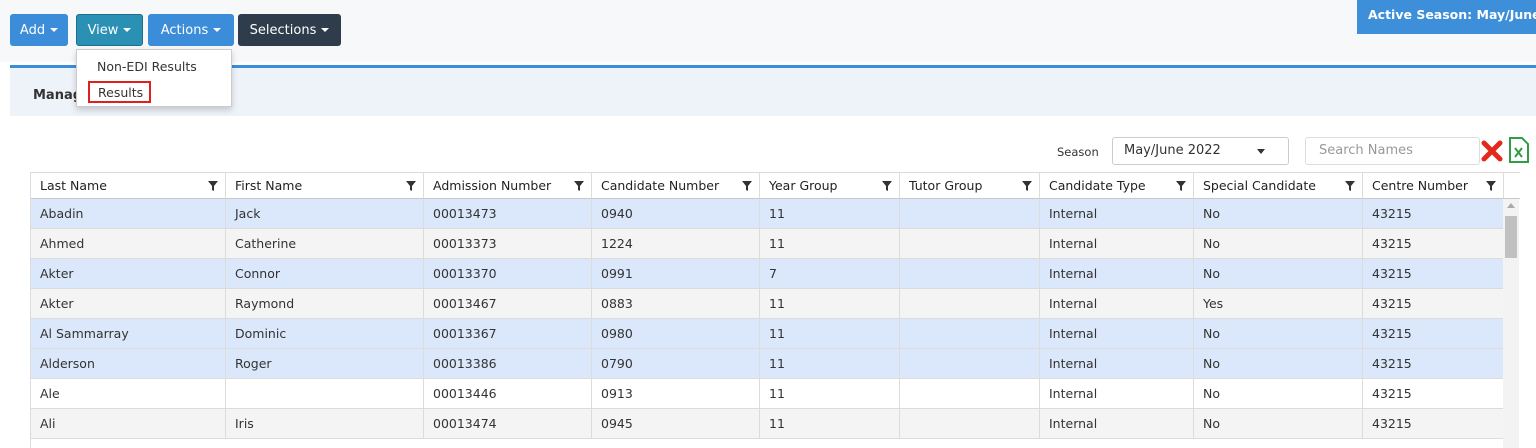  Describe the element at coordinates (676, 186) in the screenshot. I see `column-header: Candidate Number` at that location.